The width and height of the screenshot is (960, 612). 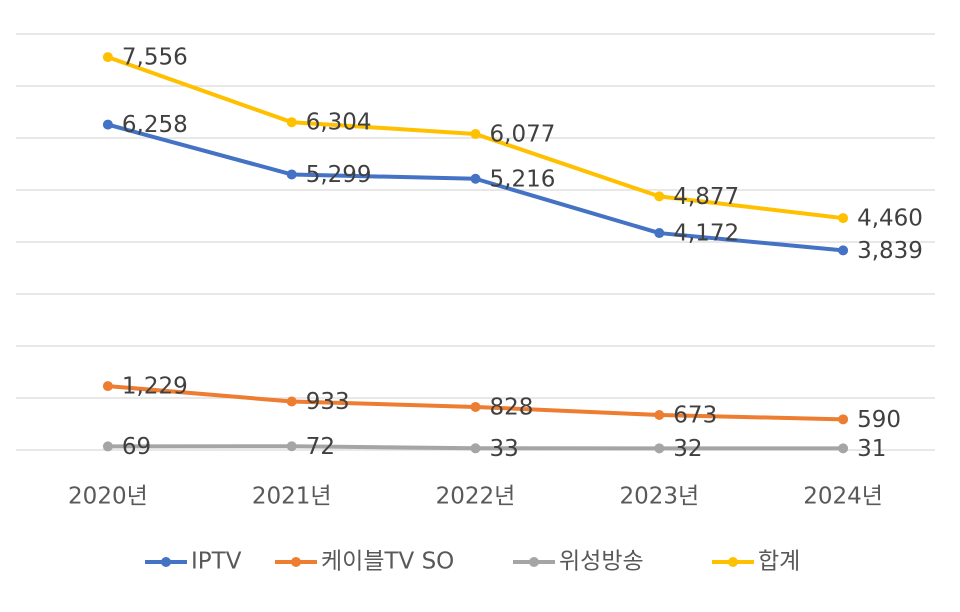 I want to click on data-label: 33, so click(x=504, y=449).